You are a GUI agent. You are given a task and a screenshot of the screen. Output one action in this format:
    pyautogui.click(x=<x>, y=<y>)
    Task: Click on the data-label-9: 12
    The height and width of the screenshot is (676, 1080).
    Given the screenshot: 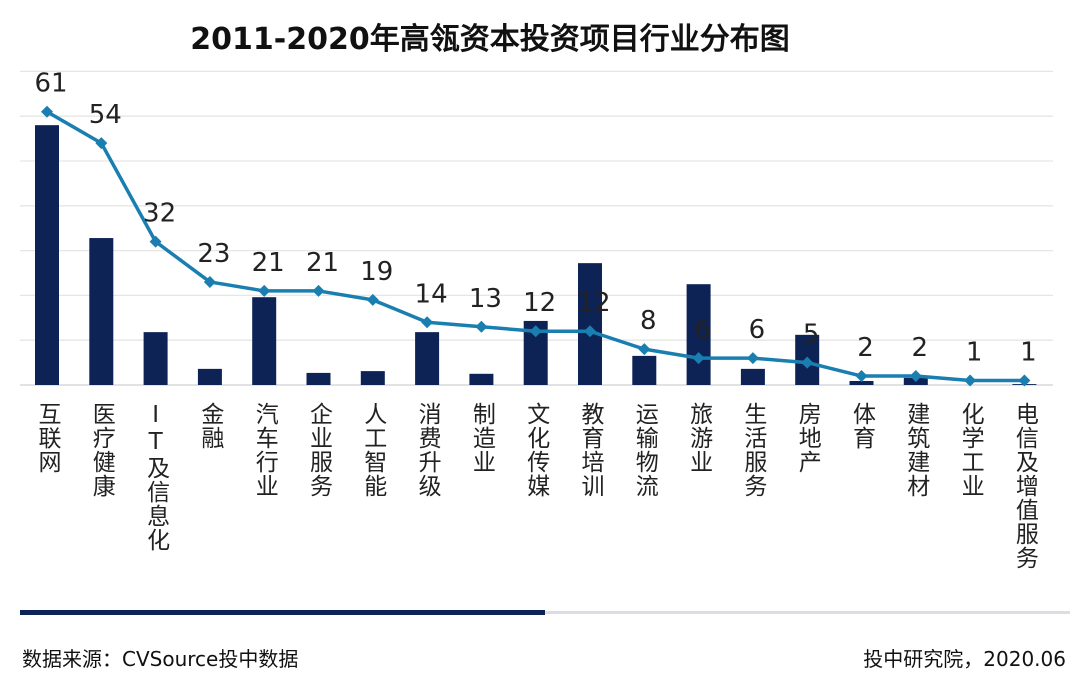 What is the action you would take?
    pyautogui.click(x=539, y=303)
    